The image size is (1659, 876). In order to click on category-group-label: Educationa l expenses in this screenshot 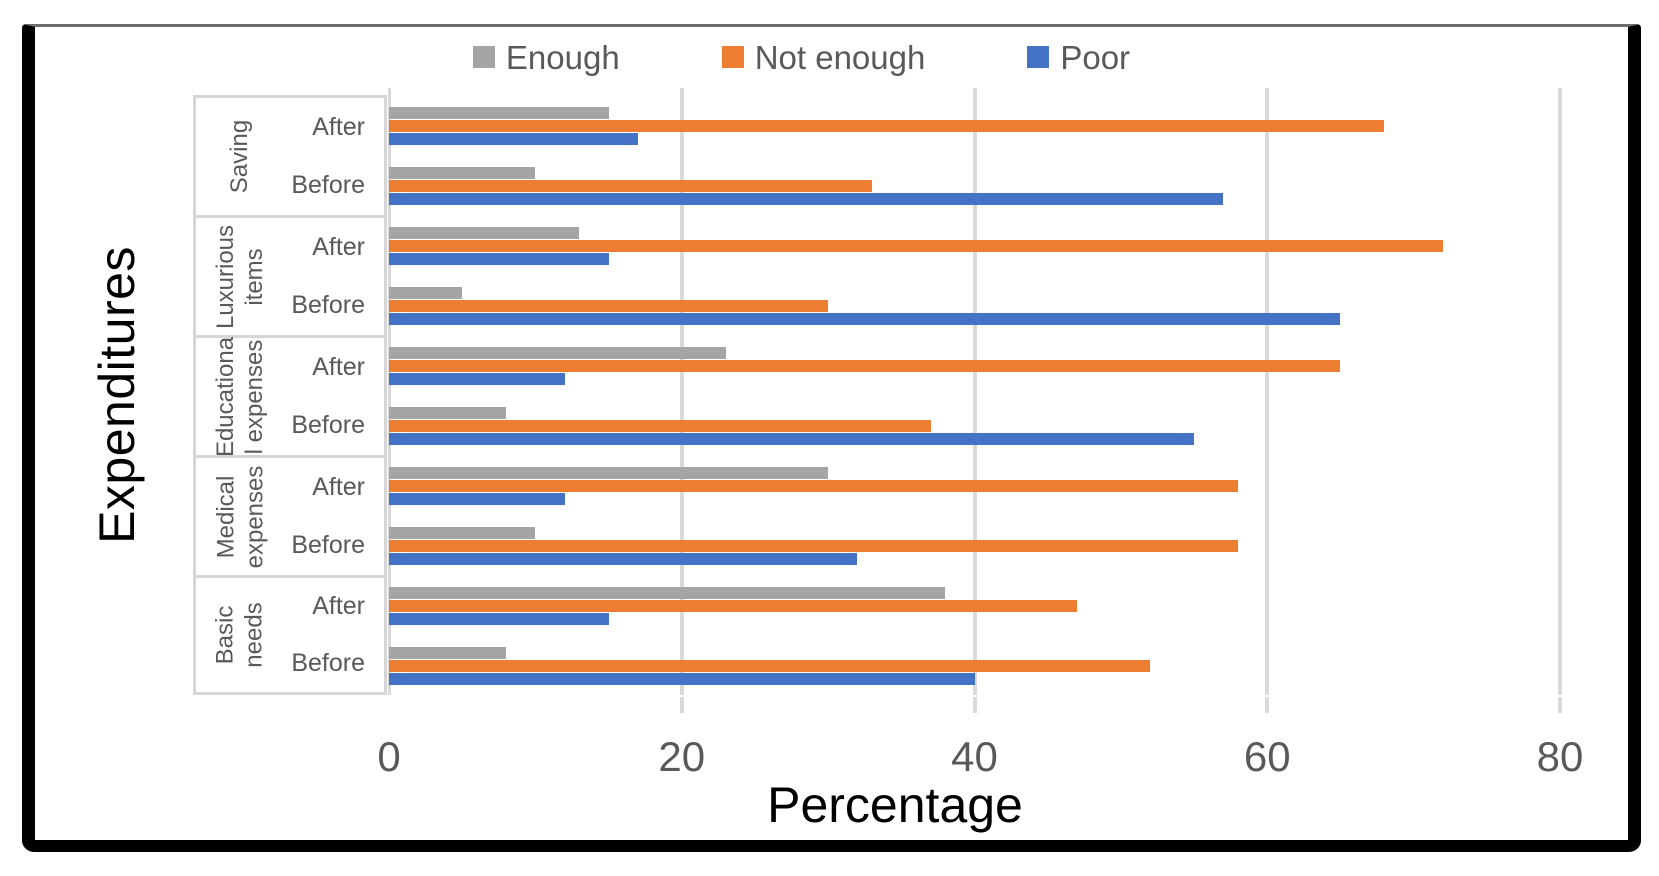, I will do `click(240, 396)`.